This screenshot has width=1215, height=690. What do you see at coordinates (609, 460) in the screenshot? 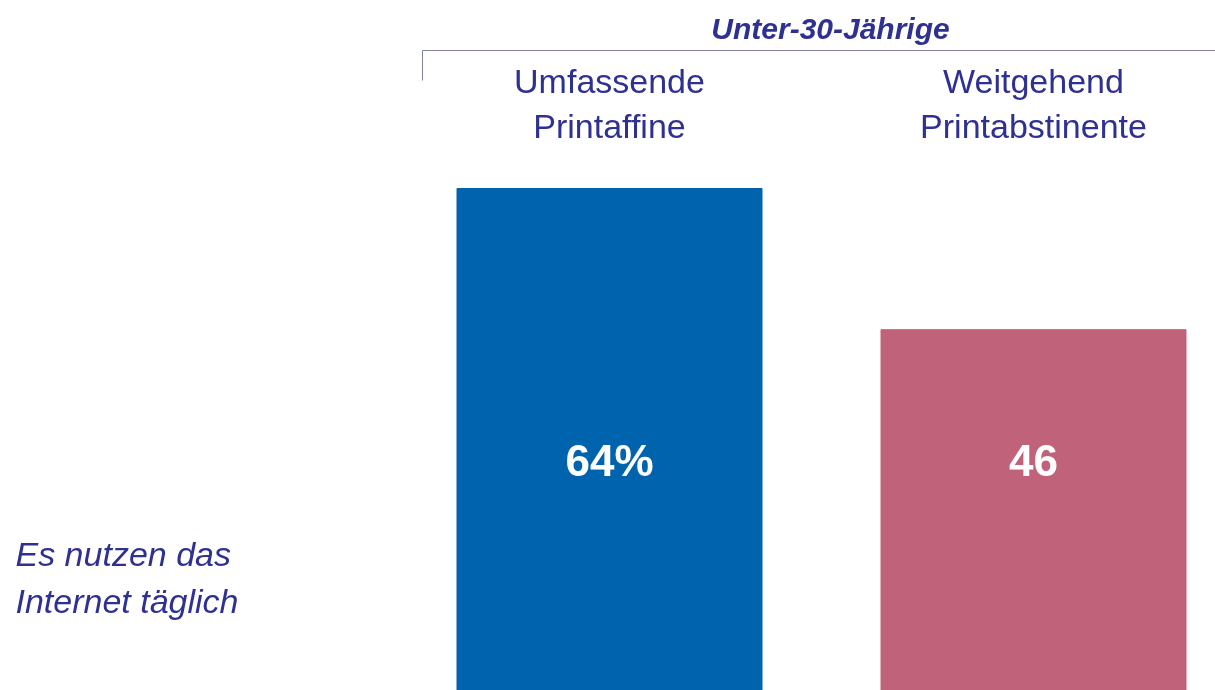
I see `data-label: 64%` at bounding box center [609, 460].